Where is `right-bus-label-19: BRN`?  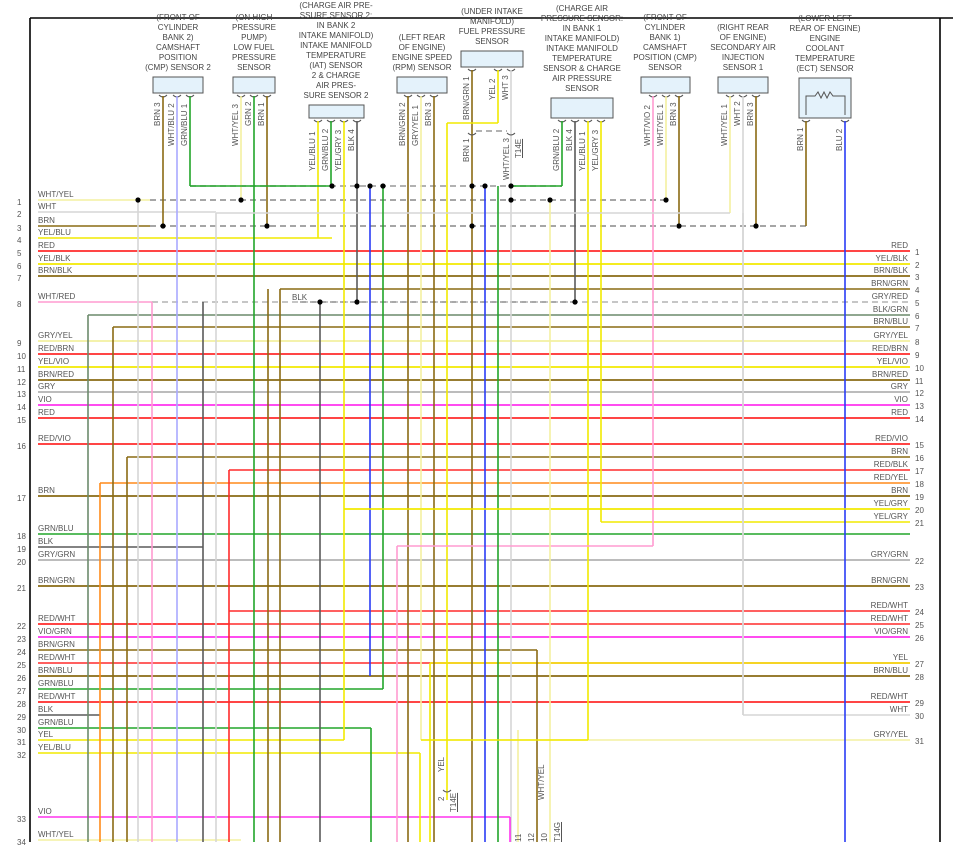 right-bus-label-19: BRN is located at coordinates (899, 490).